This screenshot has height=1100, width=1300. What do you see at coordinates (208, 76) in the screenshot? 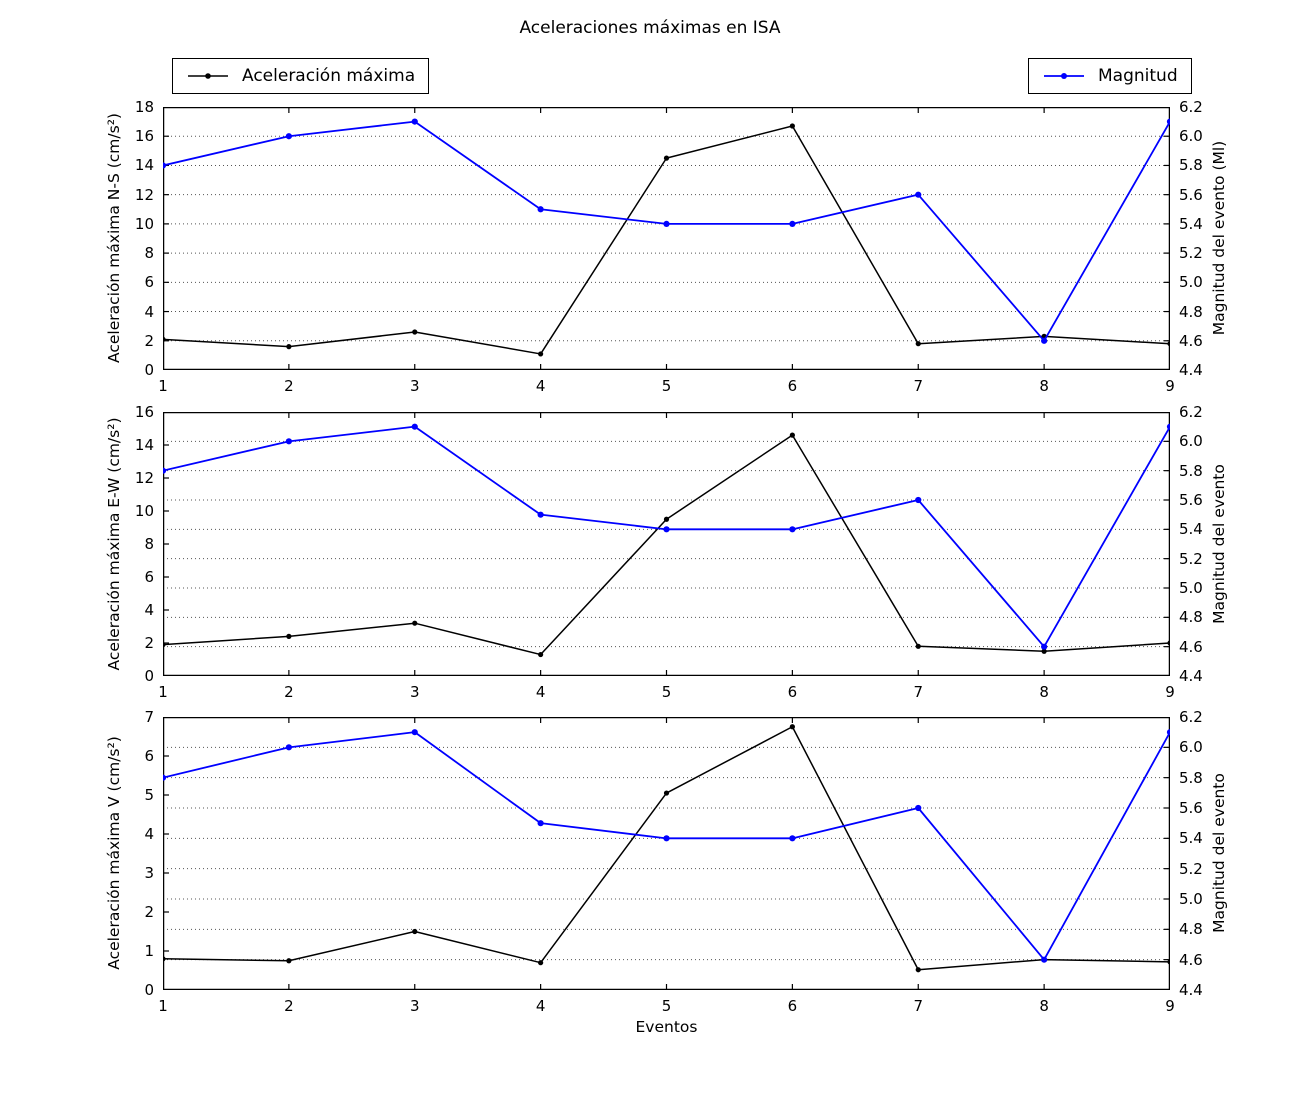
I see `legend-line-sample-black` at bounding box center [208, 76].